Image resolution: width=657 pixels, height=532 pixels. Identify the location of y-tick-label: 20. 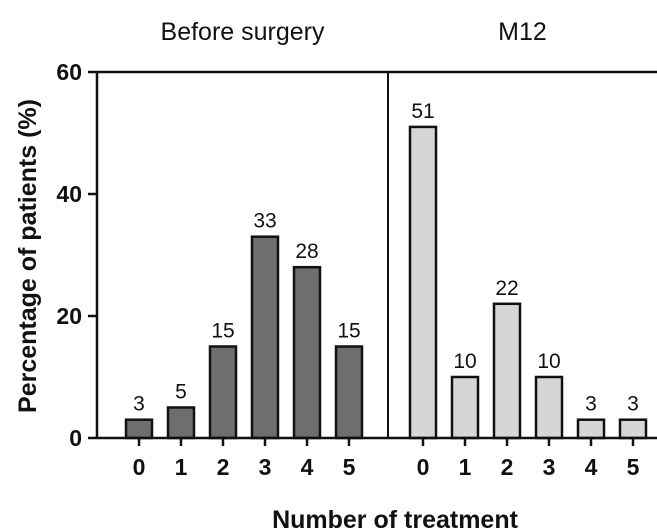
(69, 316).